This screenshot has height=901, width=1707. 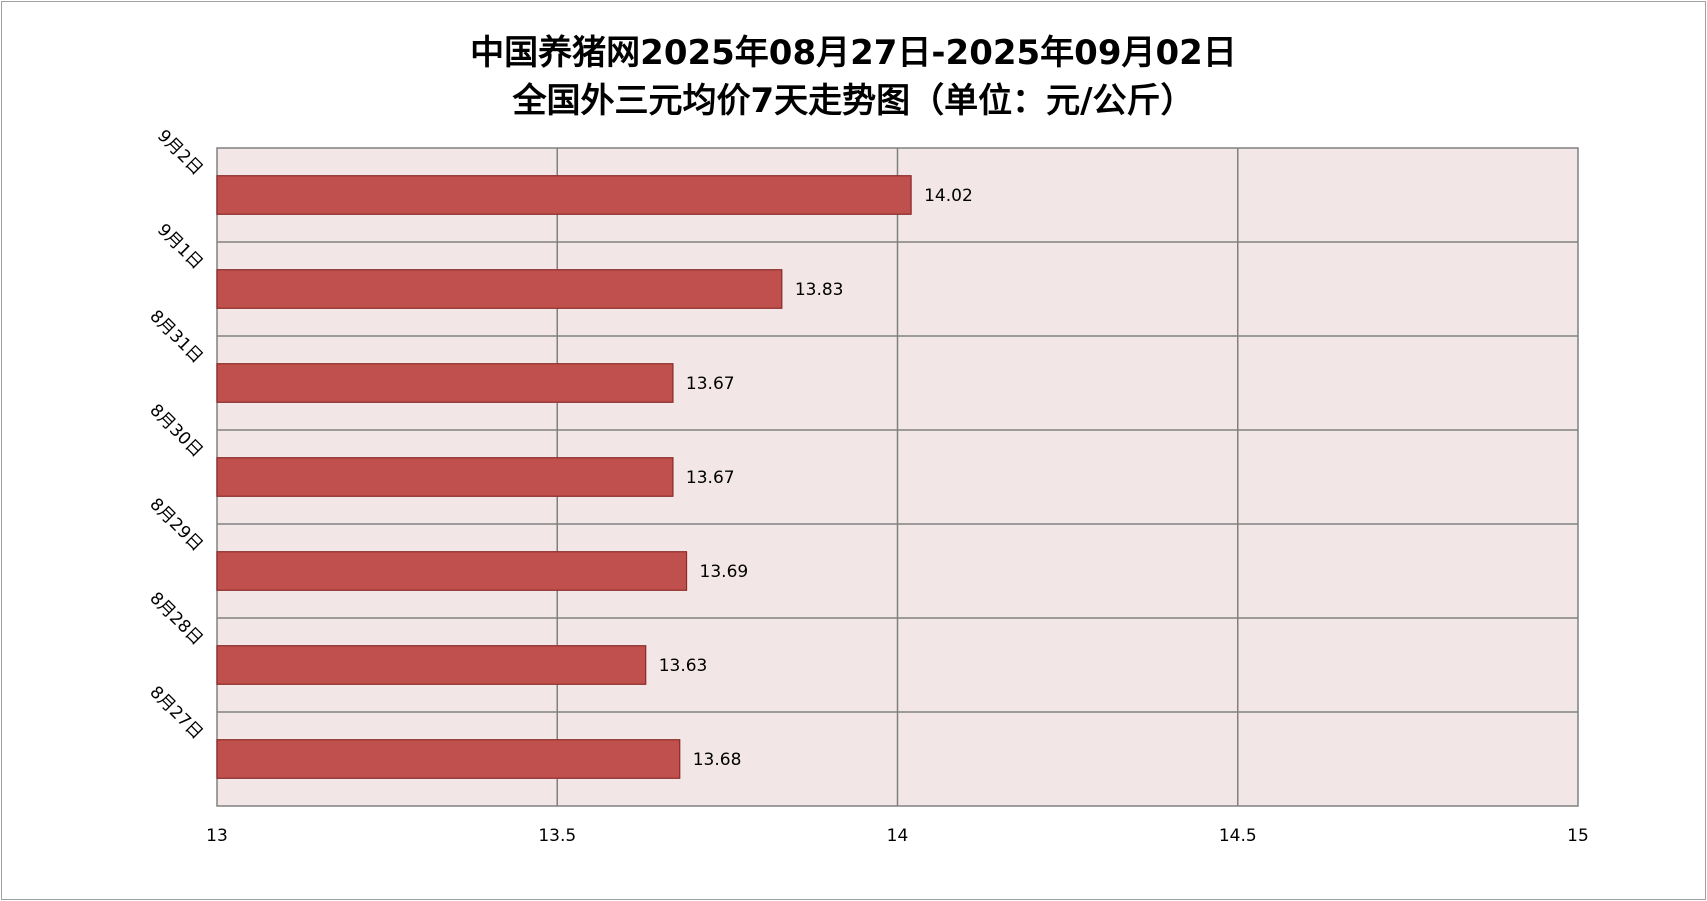 I want to click on category-label: 9月1日, so click(x=179, y=246).